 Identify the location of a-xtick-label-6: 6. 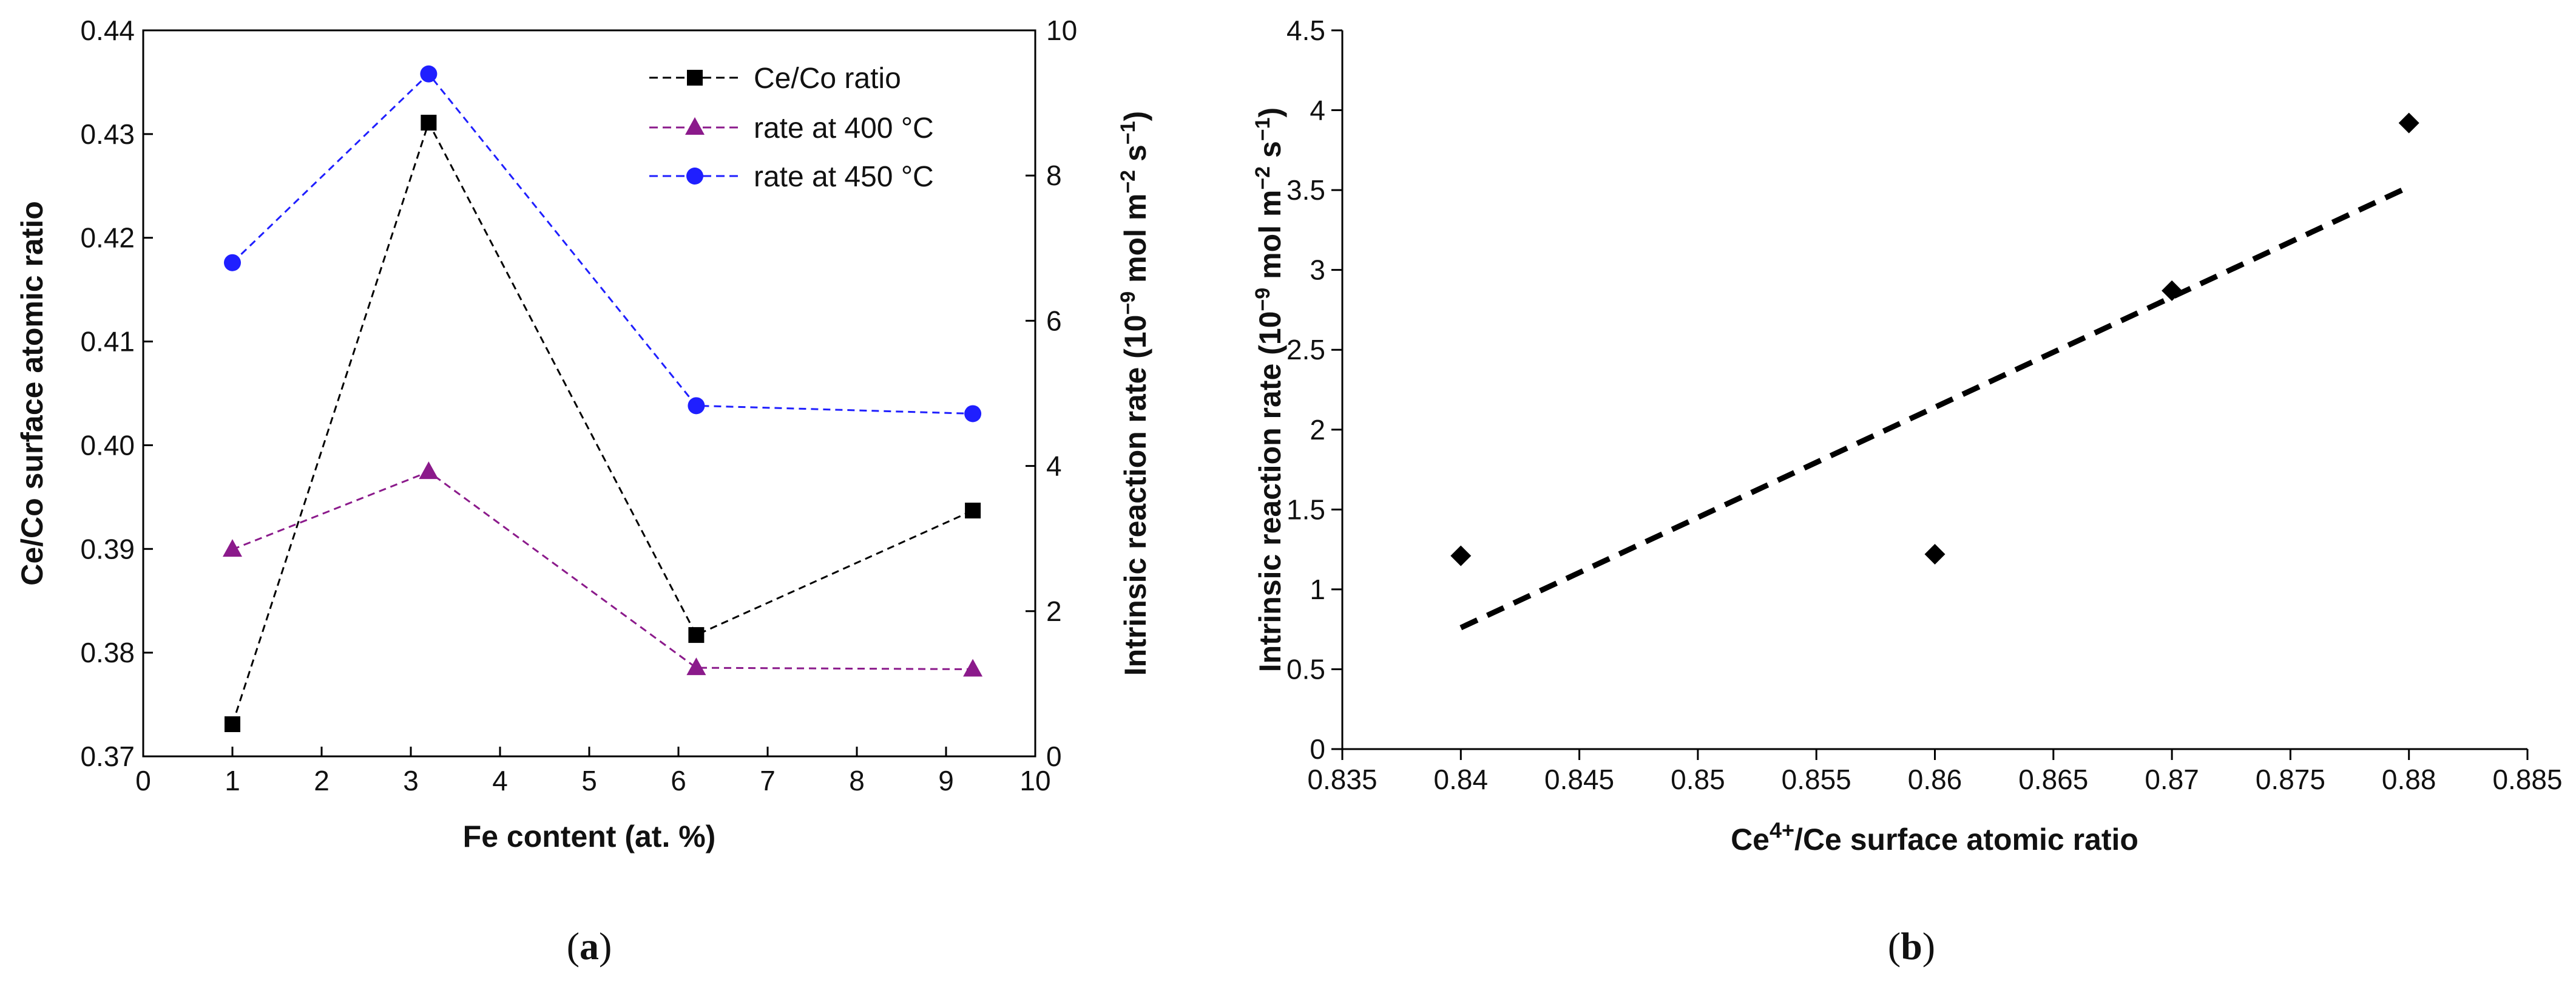
(678, 781).